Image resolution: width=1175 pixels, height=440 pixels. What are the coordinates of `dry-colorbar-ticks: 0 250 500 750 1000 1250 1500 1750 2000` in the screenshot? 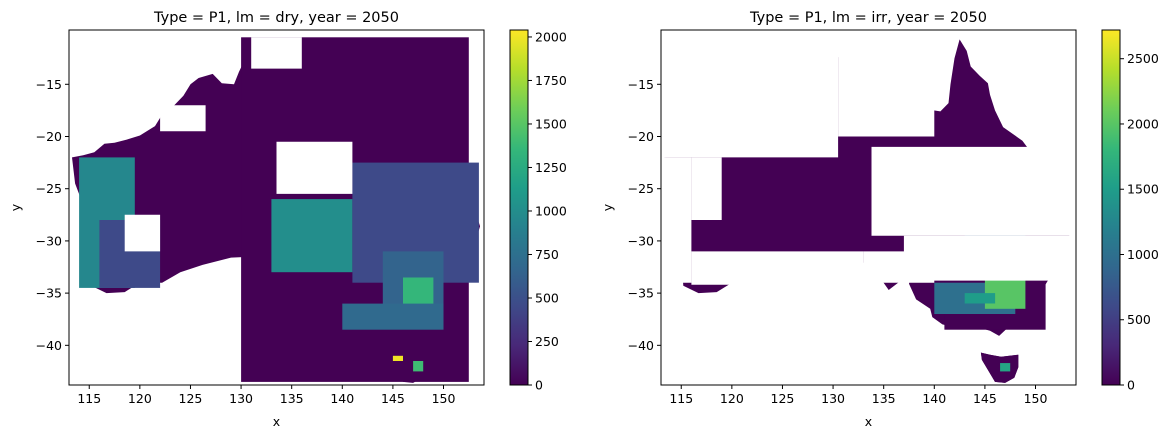 It's located at (547, 211).